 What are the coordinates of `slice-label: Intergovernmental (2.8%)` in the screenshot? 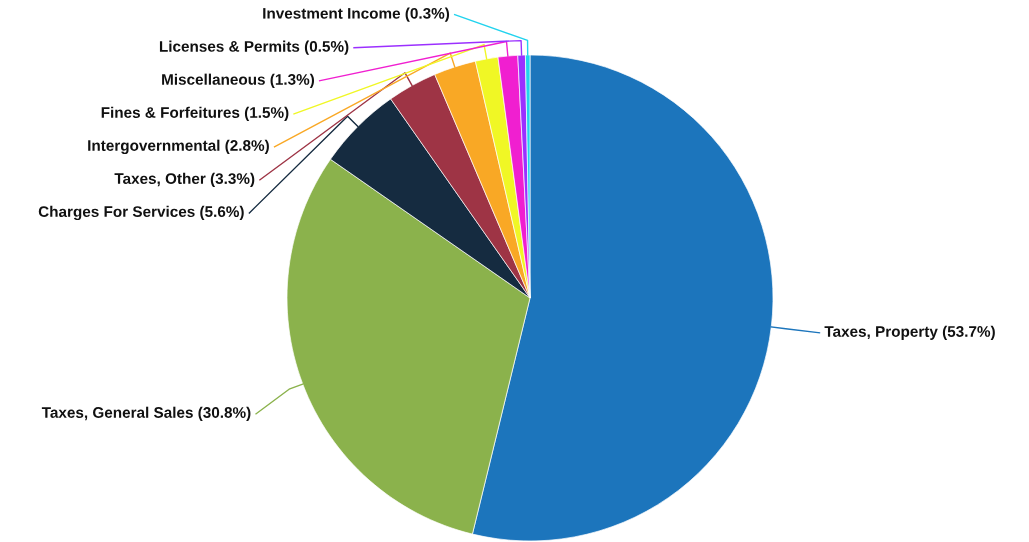 It's located at (178, 147).